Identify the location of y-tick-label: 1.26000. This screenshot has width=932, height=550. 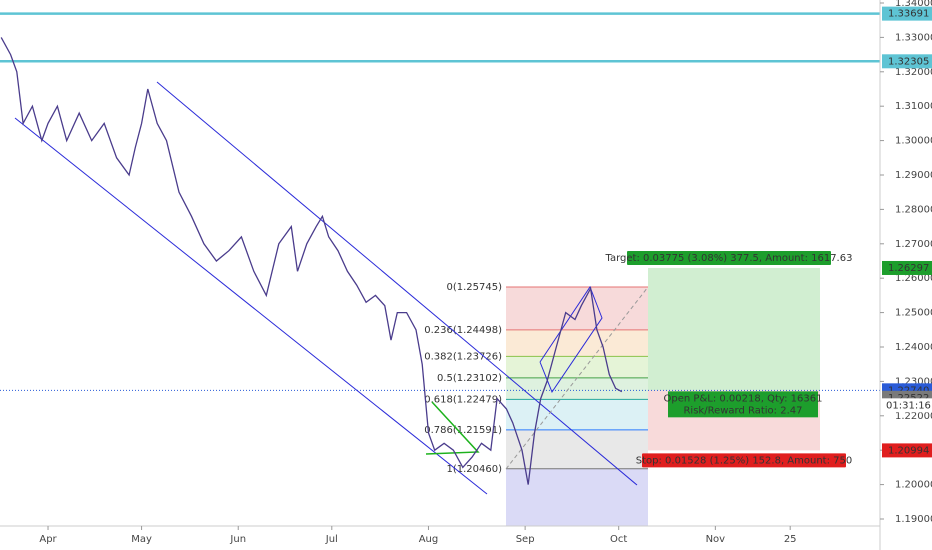
(913, 278).